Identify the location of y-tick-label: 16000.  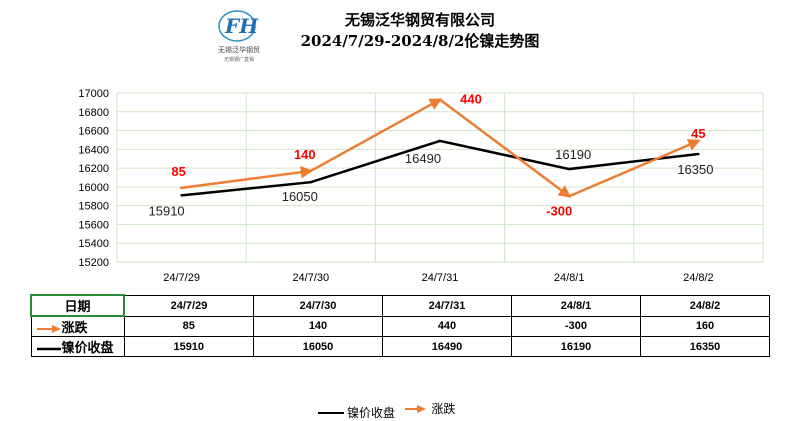
(93, 188).